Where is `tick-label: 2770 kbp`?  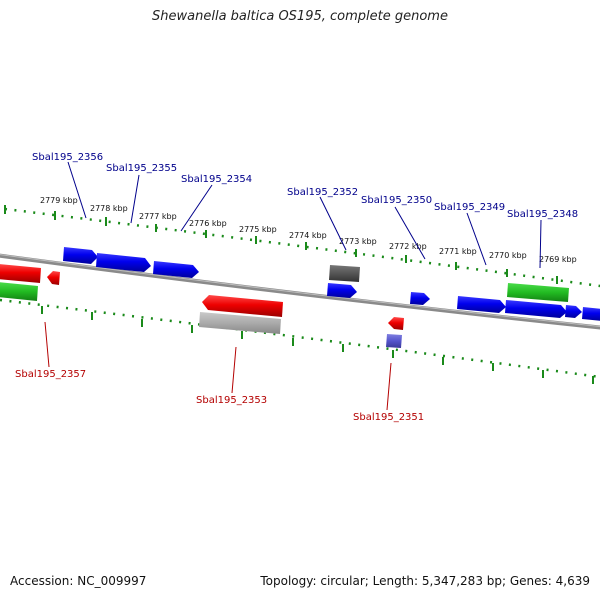
tick-label: 2770 kbp is located at coordinates (508, 255).